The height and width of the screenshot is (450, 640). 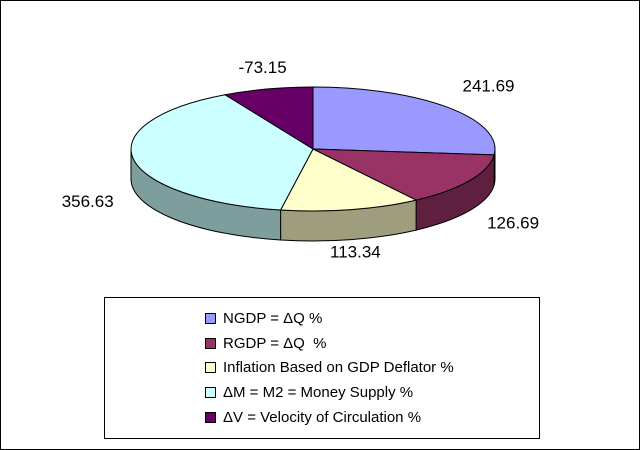 I want to click on data-label-2: 113.34, so click(x=355, y=252).